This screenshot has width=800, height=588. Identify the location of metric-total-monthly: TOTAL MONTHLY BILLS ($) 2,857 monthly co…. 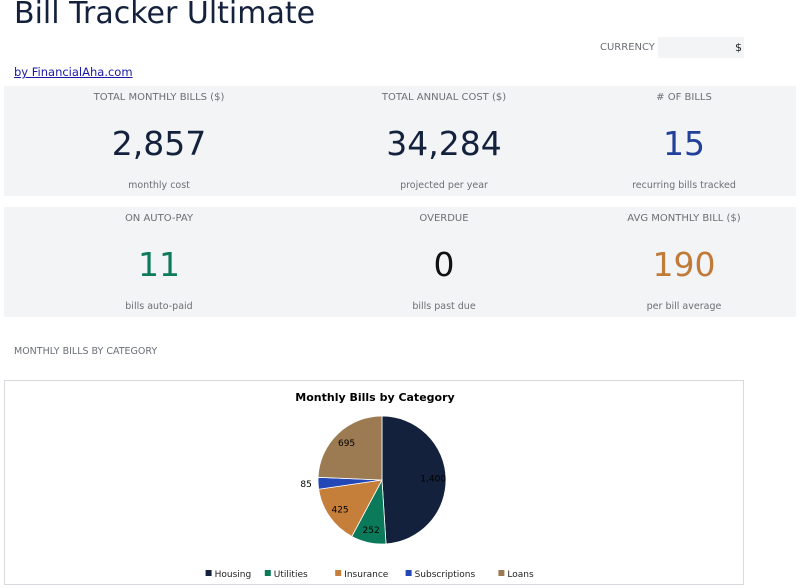
(159, 141).